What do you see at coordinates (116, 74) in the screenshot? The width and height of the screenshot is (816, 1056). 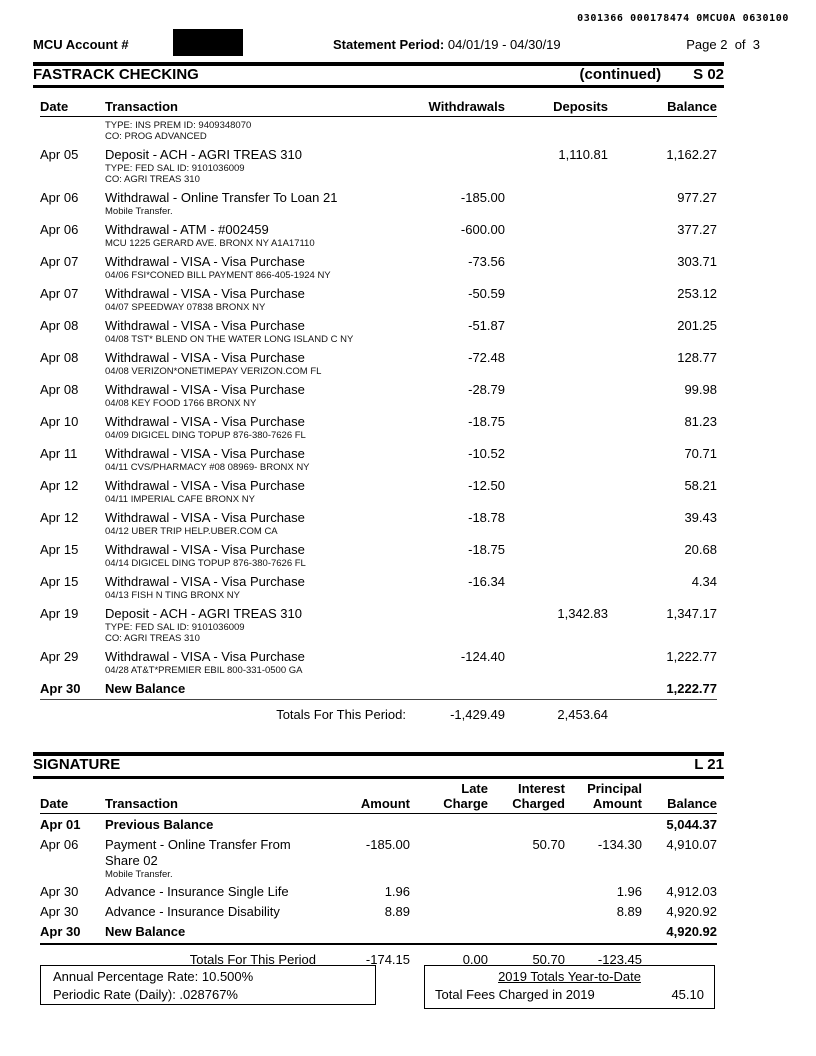 I see `checking-section-title: FASTRACK CHECKING` at bounding box center [116, 74].